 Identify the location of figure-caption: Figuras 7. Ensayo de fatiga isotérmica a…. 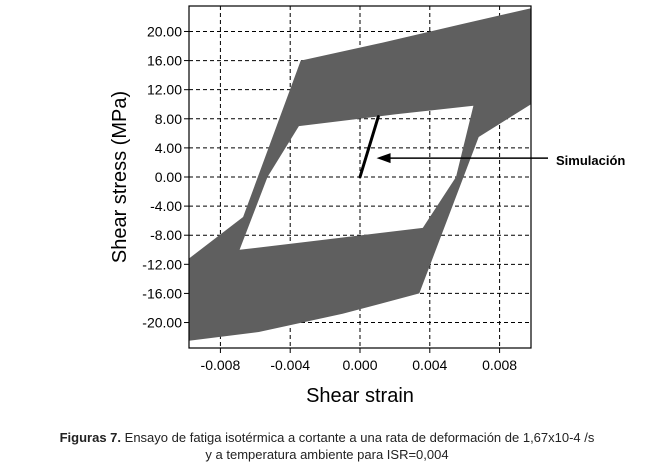
(327, 446).